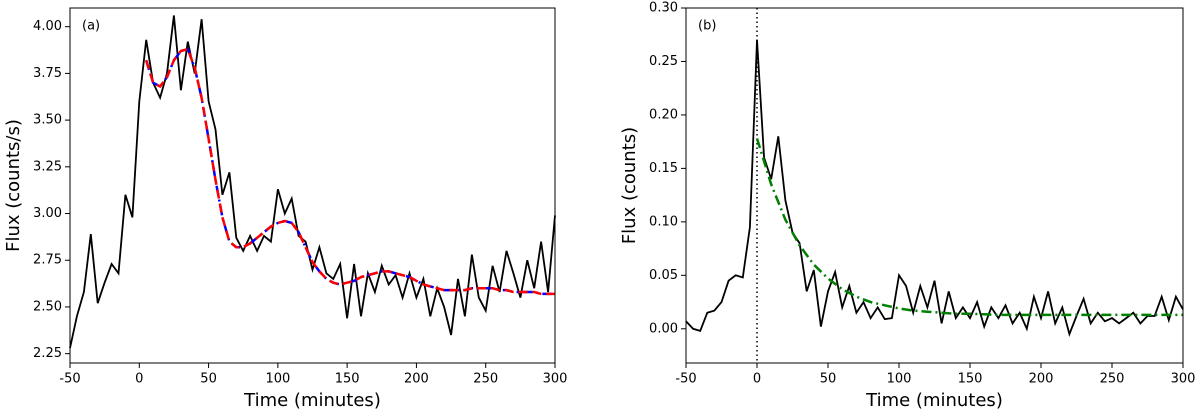 The width and height of the screenshot is (1200, 412). Describe the element at coordinates (47, 306) in the screenshot. I see `y-tick-label: 2.50` at that location.